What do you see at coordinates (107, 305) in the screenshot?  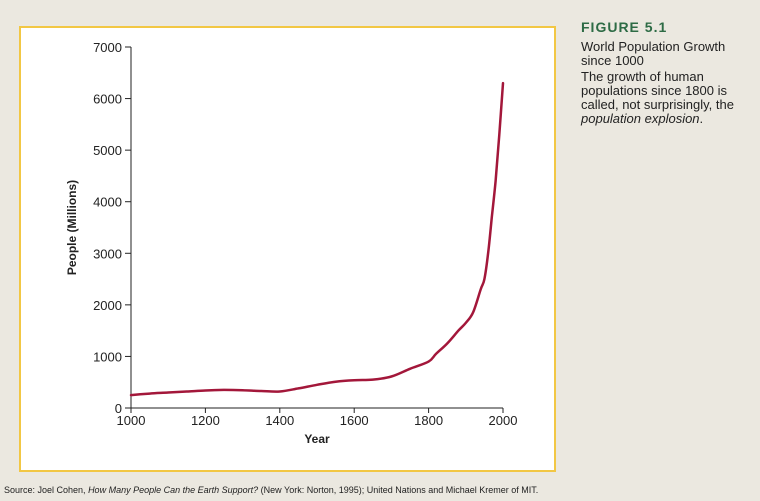 I see `y-tick-label: 2000` at bounding box center [107, 305].